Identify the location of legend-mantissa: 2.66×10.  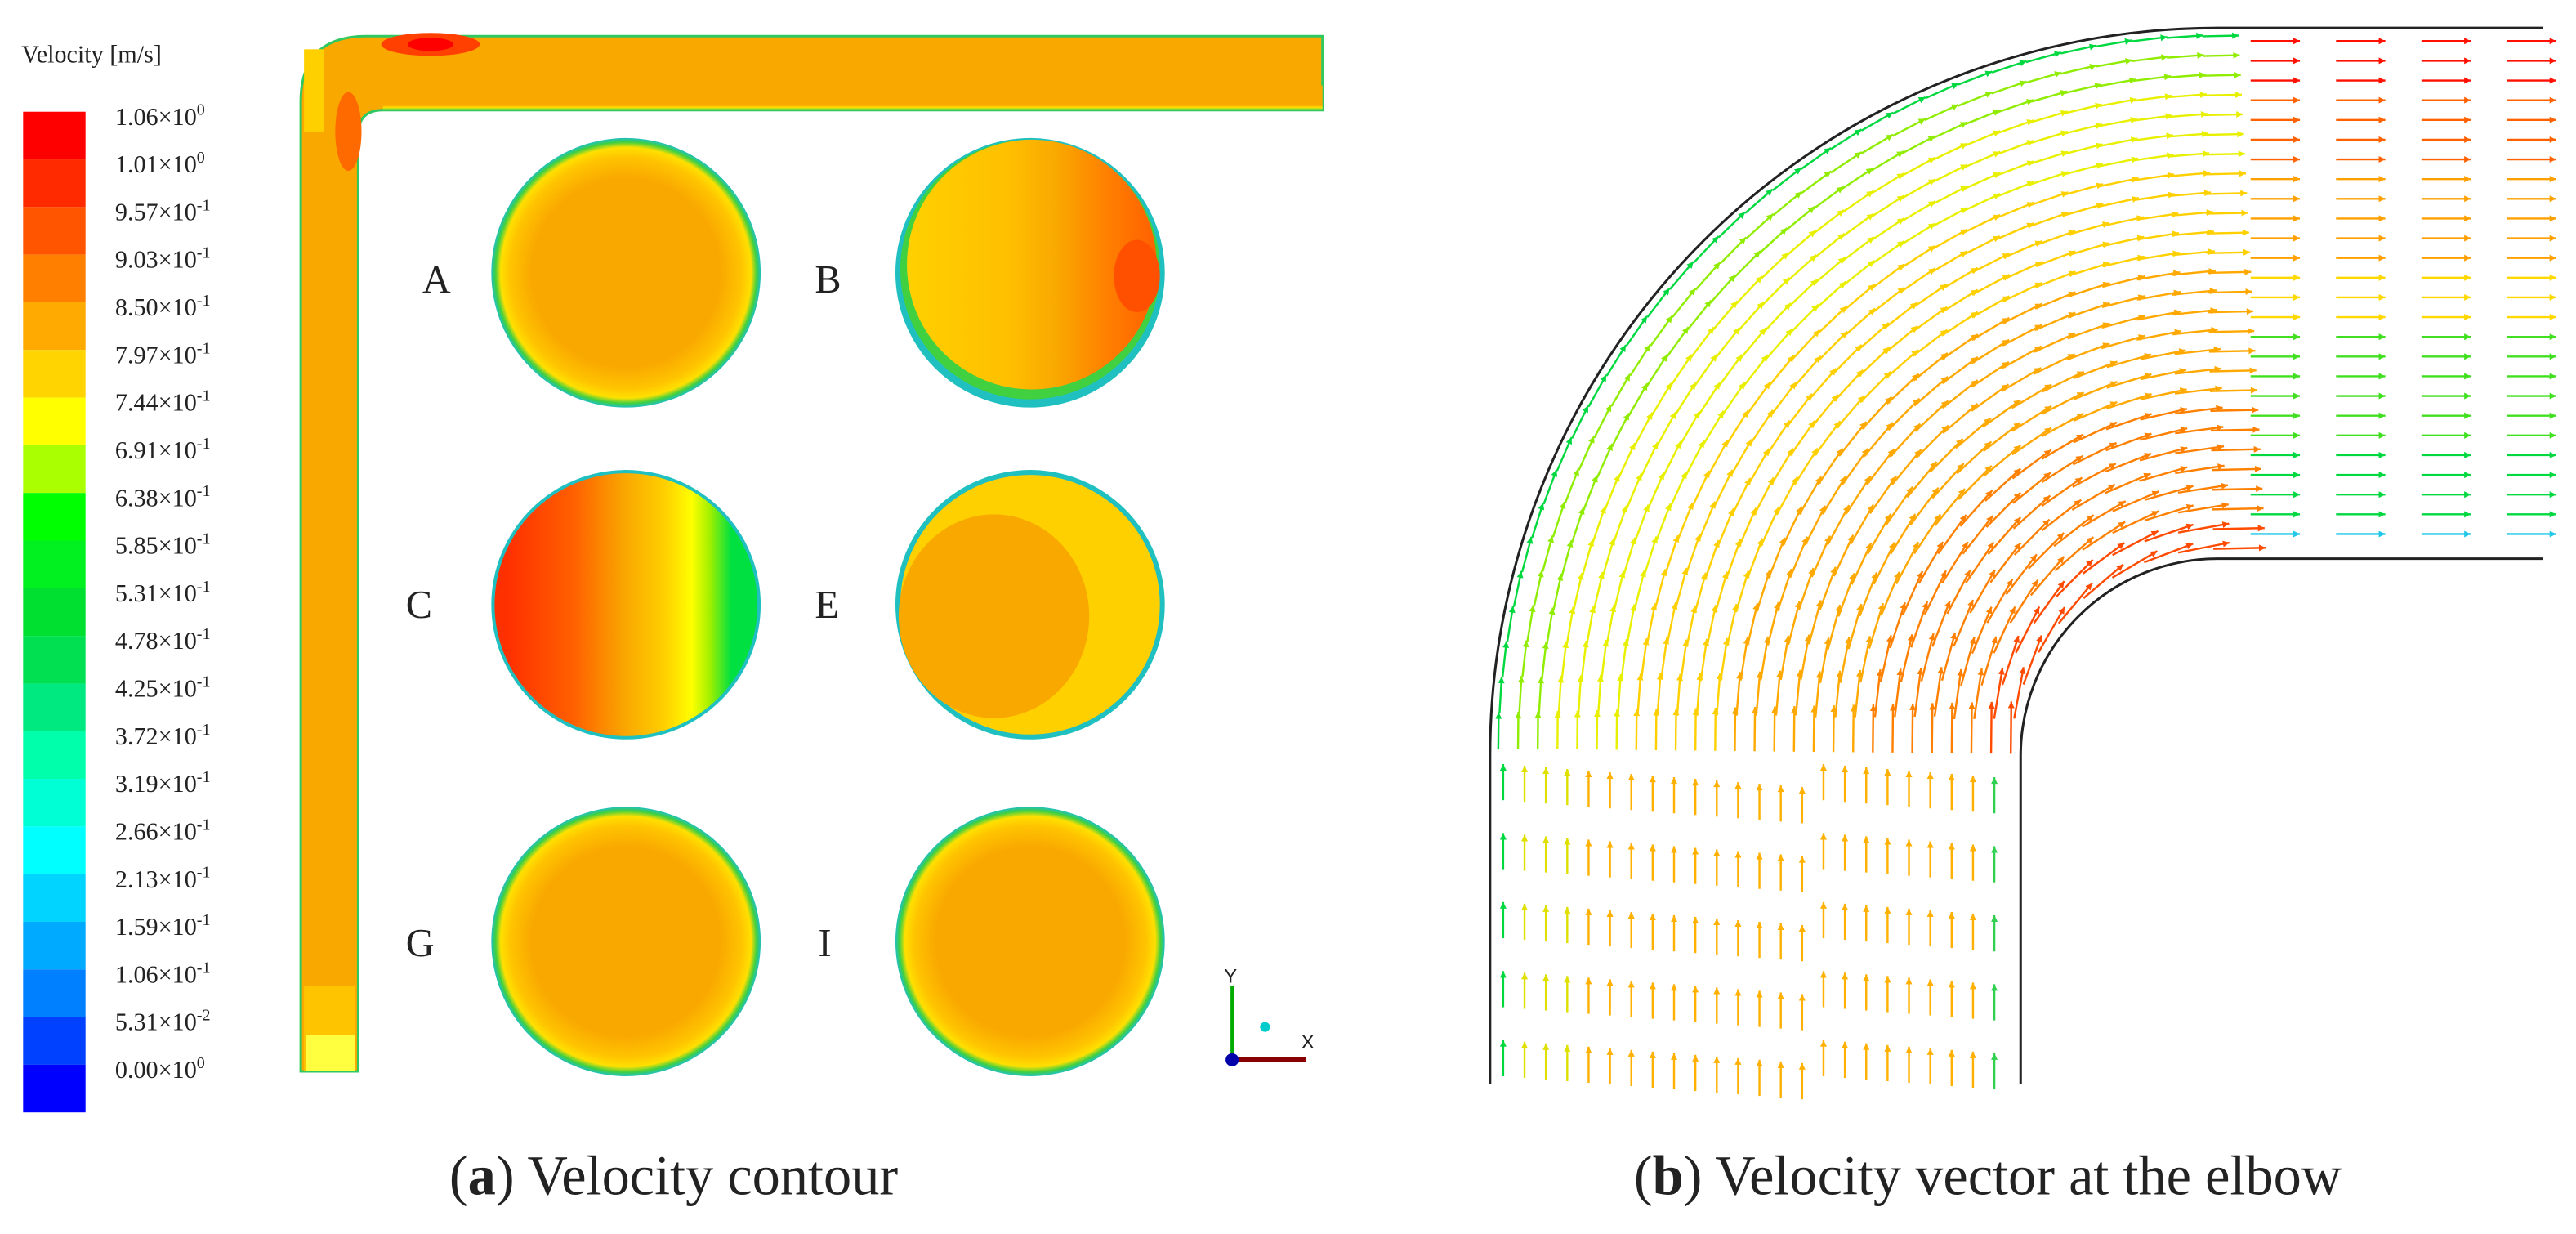
(156, 831).